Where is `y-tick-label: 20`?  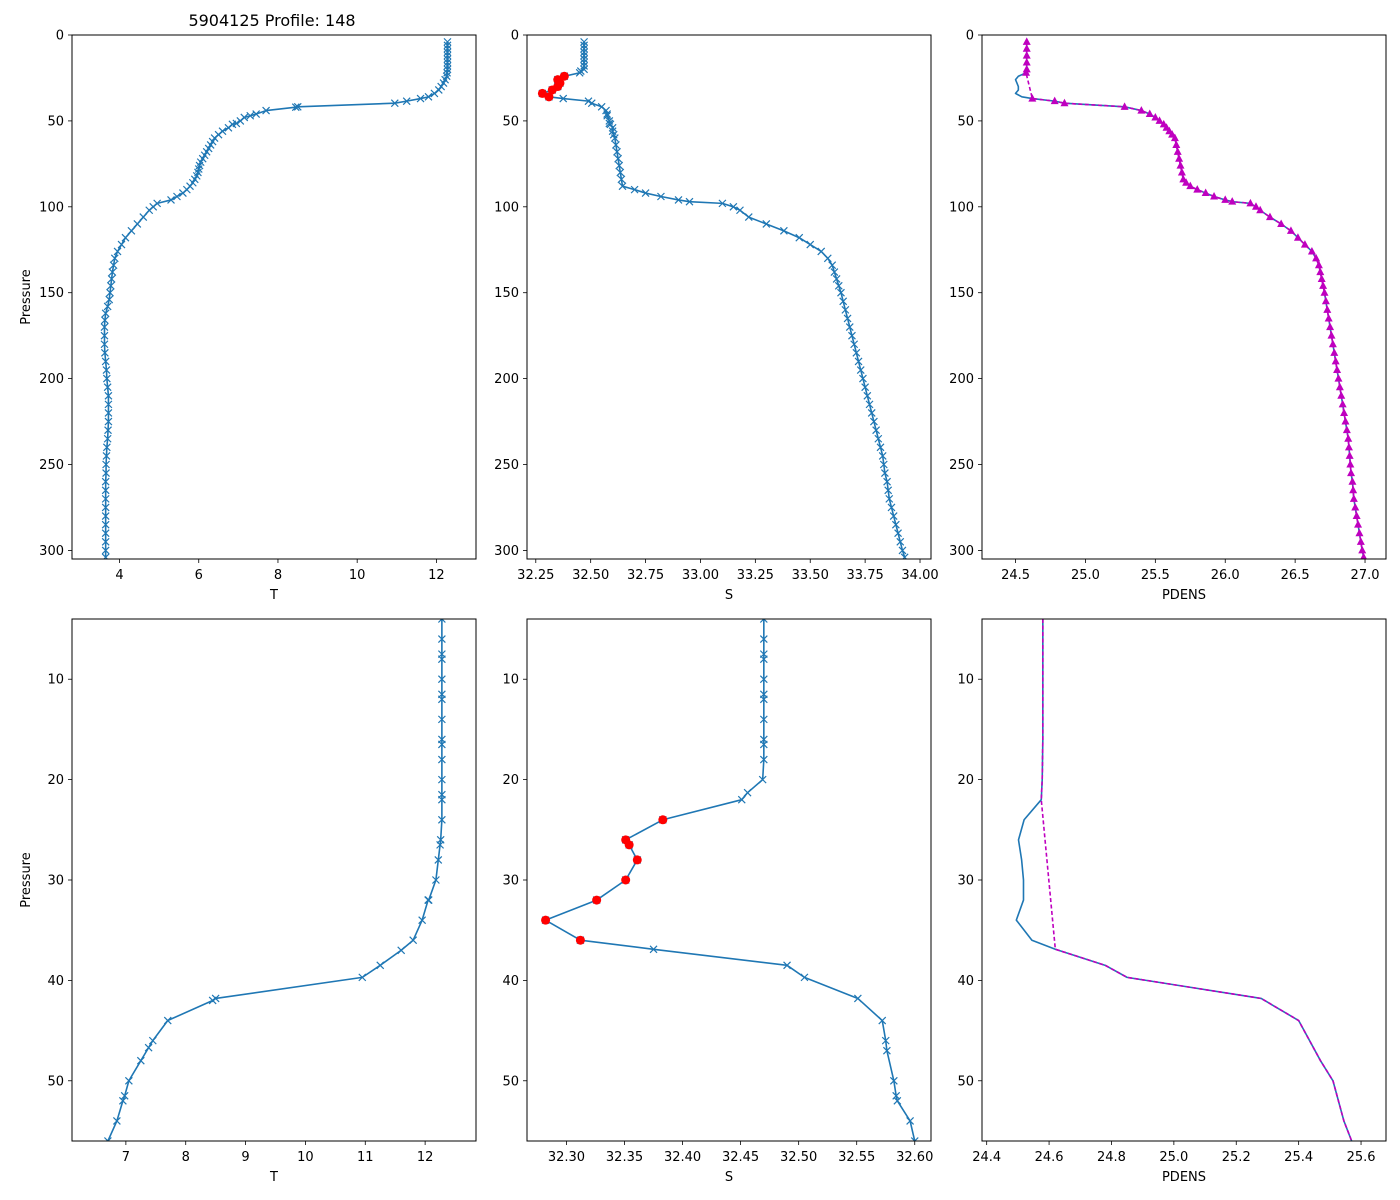
y-tick-label: 20 is located at coordinates (55, 780).